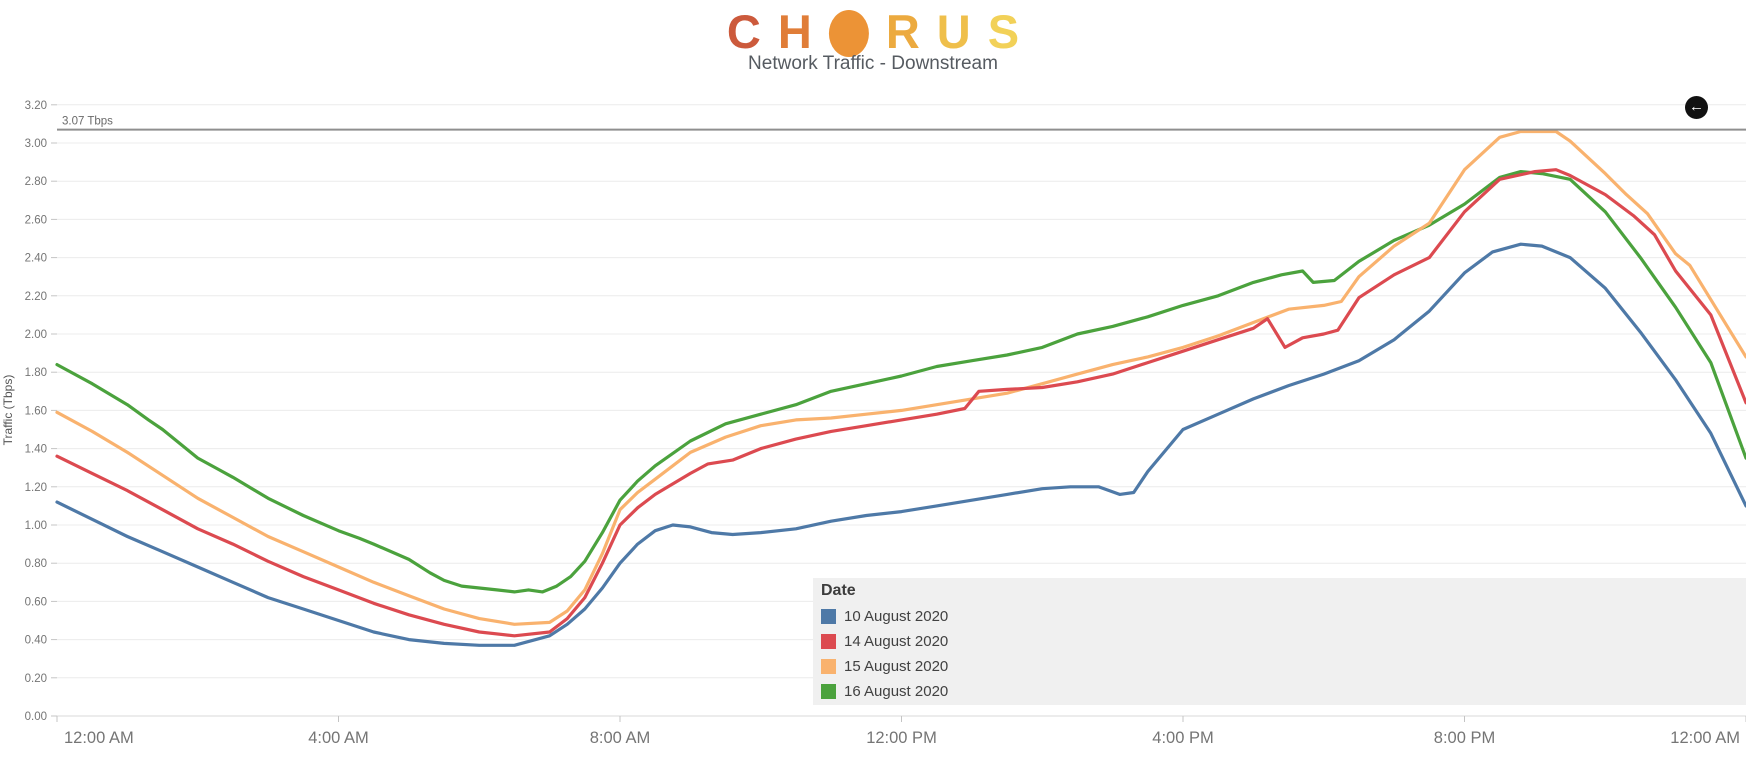  What do you see at coordinates (36, 411) in the screenshot?
I see `y-tick-label-1.60: 1.60` at bounding box center [36, 411].